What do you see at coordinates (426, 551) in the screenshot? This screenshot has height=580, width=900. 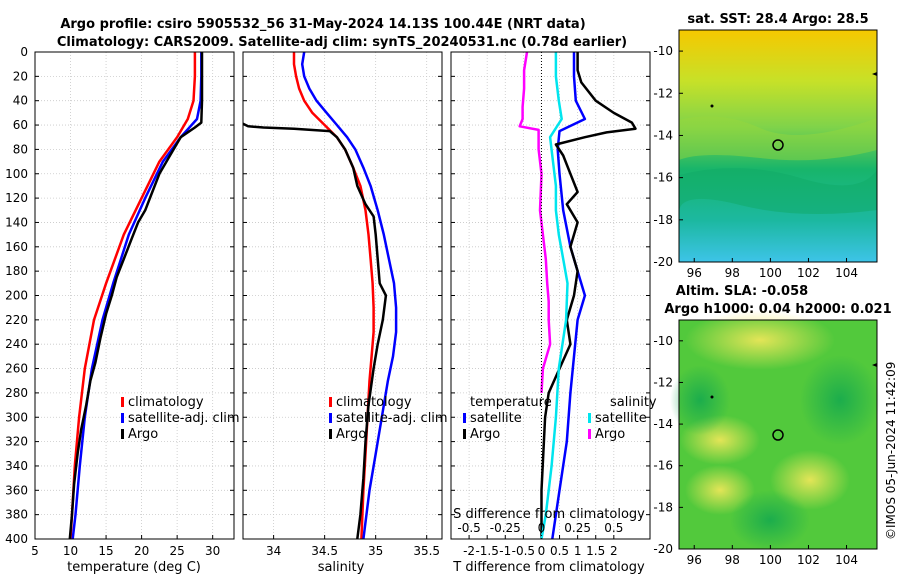 I see `x-tick-label: 35.5` at bounding box center [426, 551].